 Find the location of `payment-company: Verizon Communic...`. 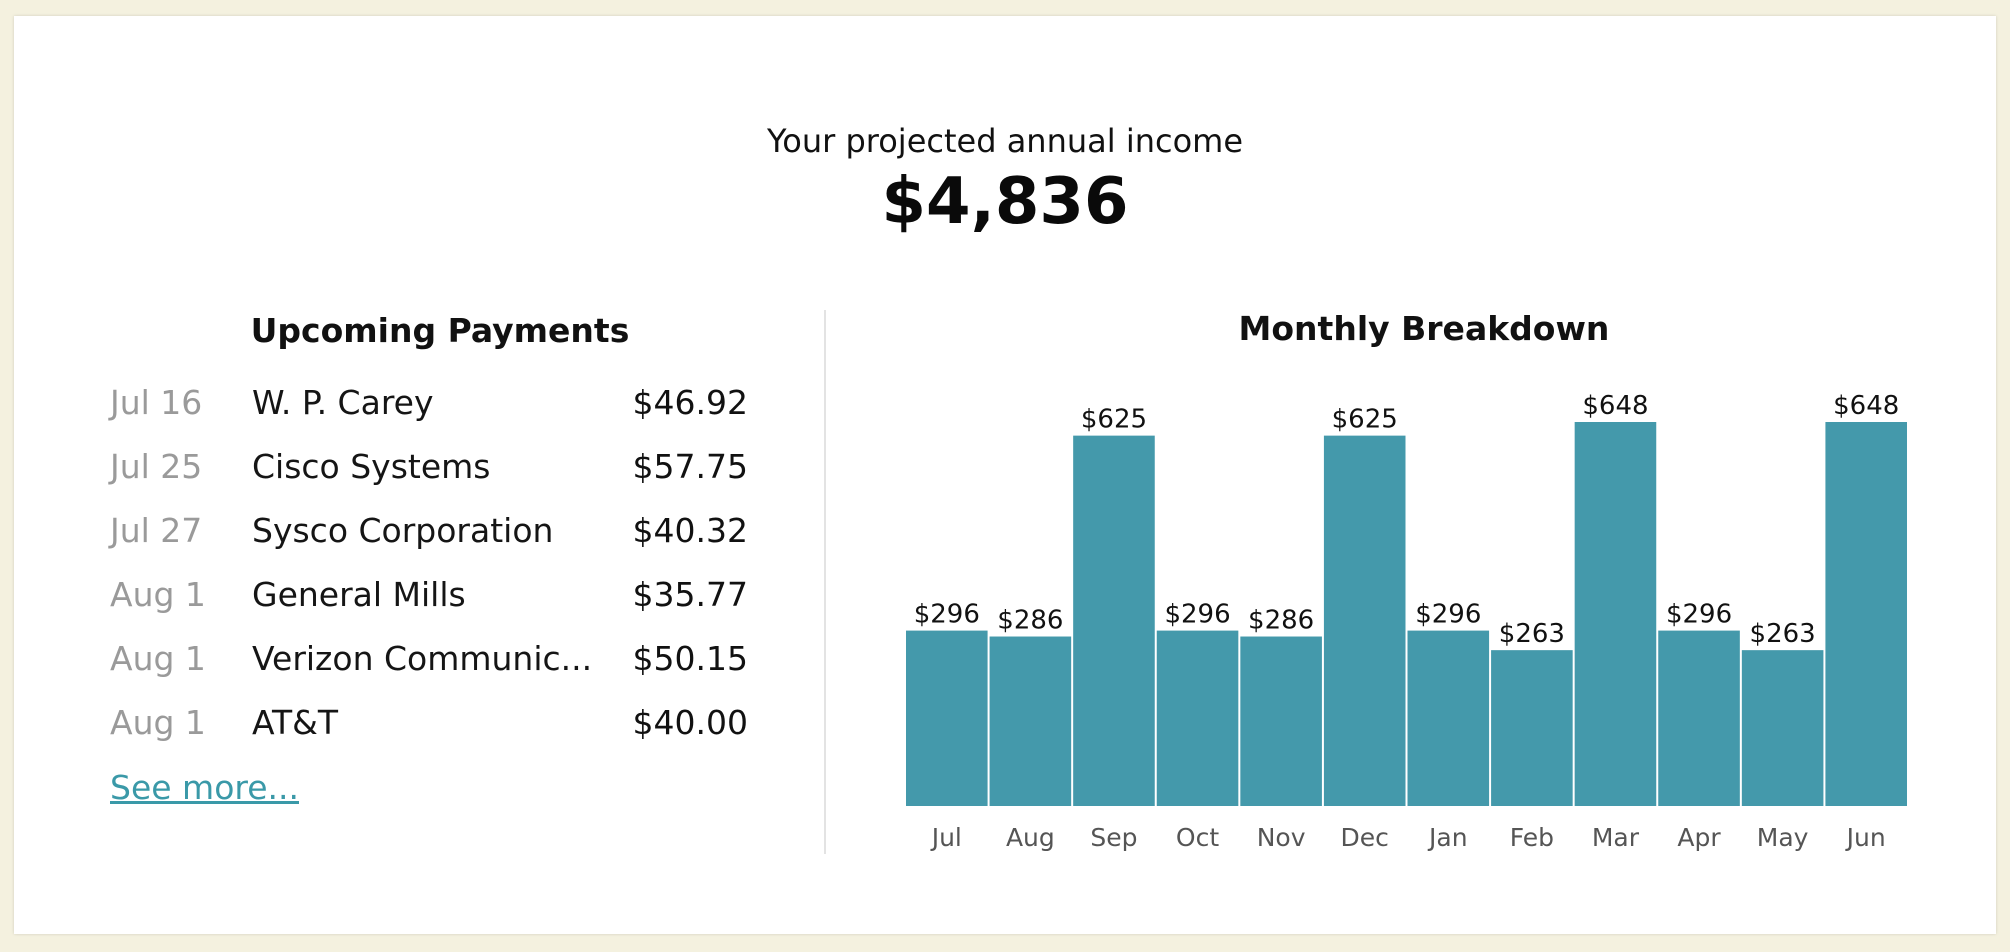

payment-company: Verizon Communic... is located at coordinates (422, 658).